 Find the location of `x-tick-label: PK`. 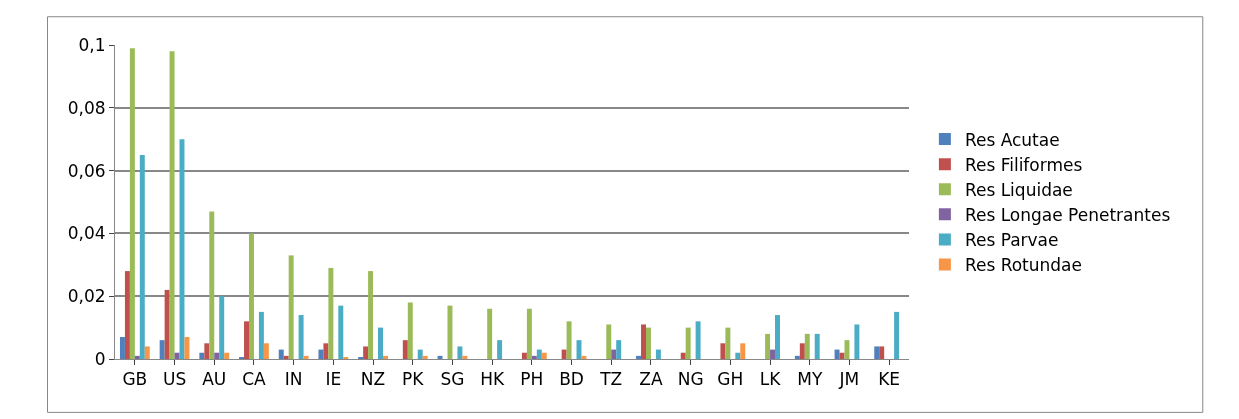

x-tick-label: PK is located at coordinates (413, 379).